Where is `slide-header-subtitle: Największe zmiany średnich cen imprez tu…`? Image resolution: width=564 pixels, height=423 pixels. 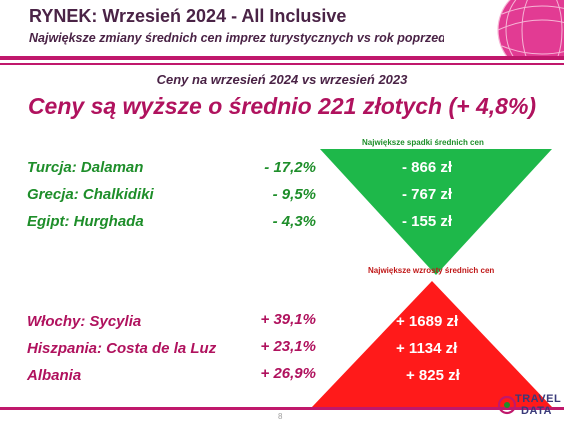 slide-header-subtitle: Największe zmiany średnich cen imprez tu… is located at coordinates (243, 38).